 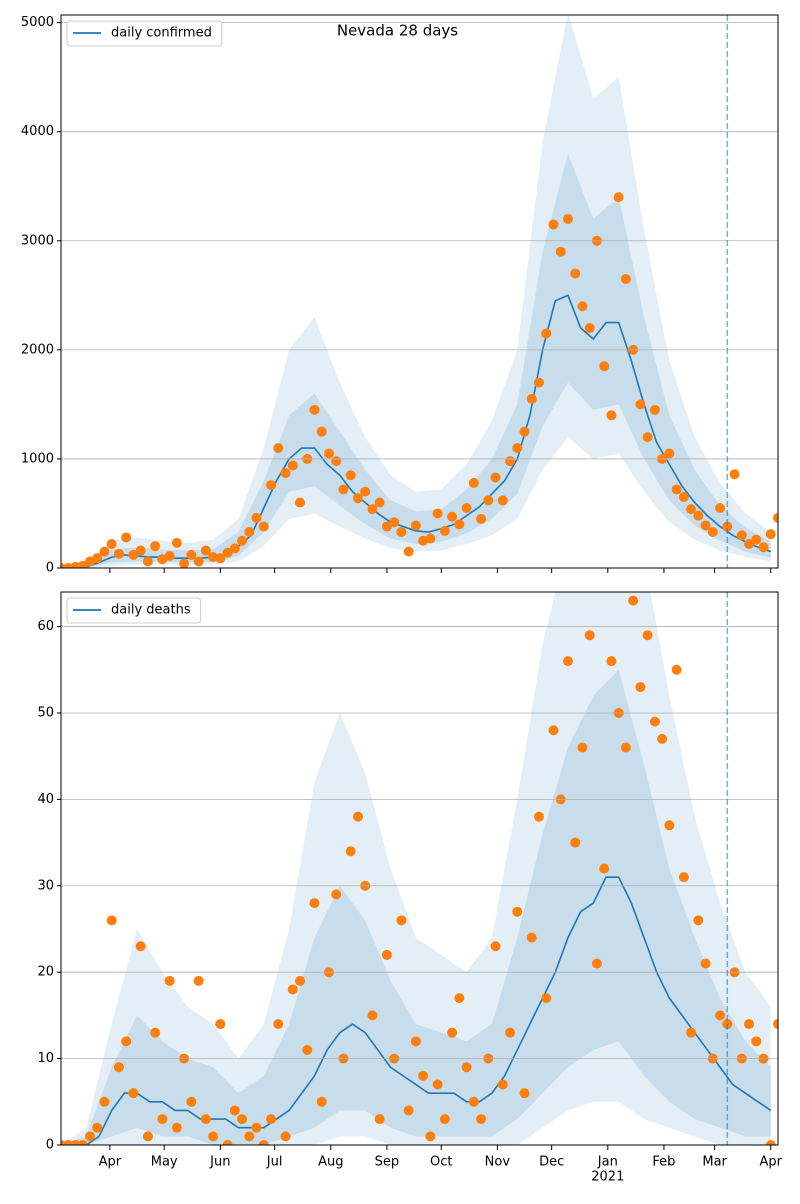 What do you see at coordinates (607, 1162) in the screenshot?
I see `x-tick-label: Jan` at bounding box center [607, 1162].